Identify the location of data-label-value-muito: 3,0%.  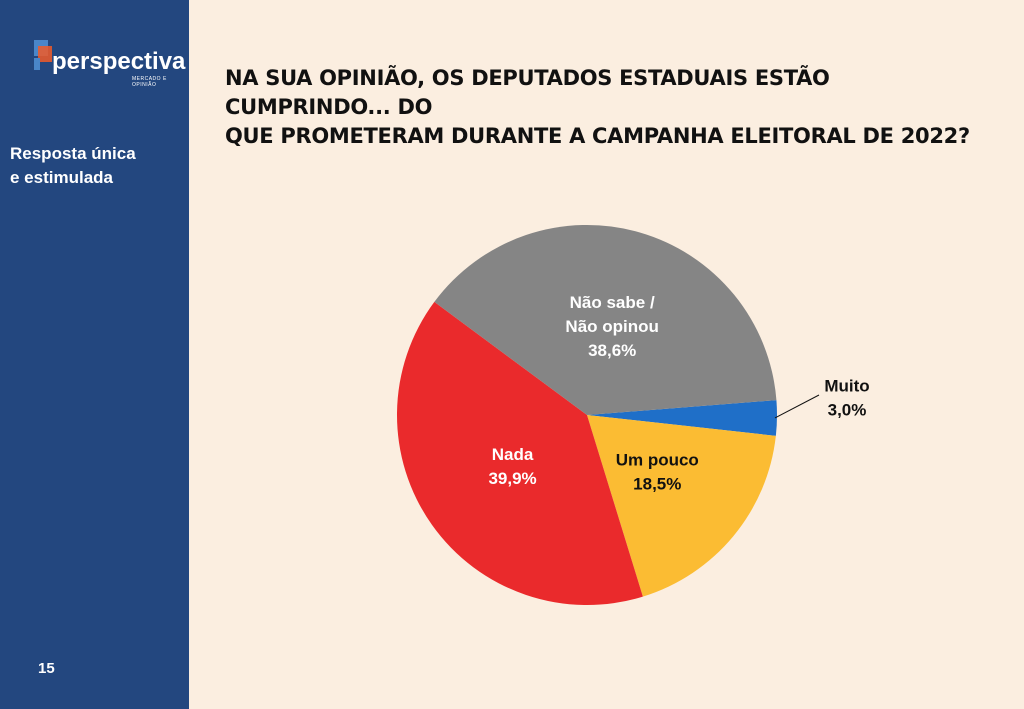
(847, 409).